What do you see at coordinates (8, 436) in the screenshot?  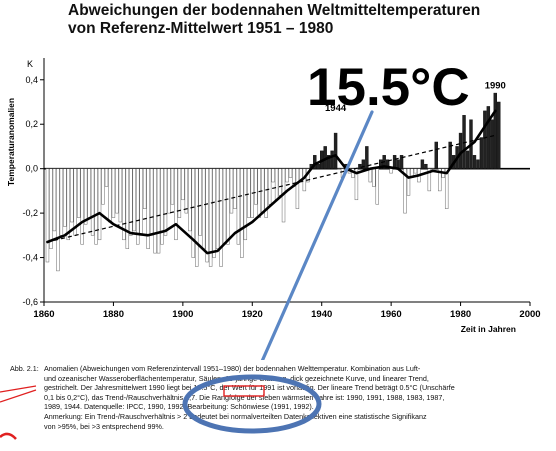 I see `red-corner-mark` at bounding box center [8, 436].